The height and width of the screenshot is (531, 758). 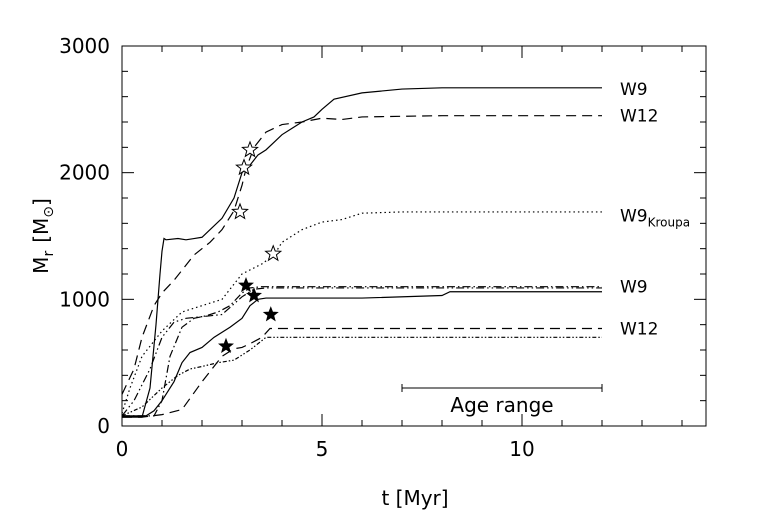 I want to click on age-range-annotation: Age range, so click(x=502, y=400).